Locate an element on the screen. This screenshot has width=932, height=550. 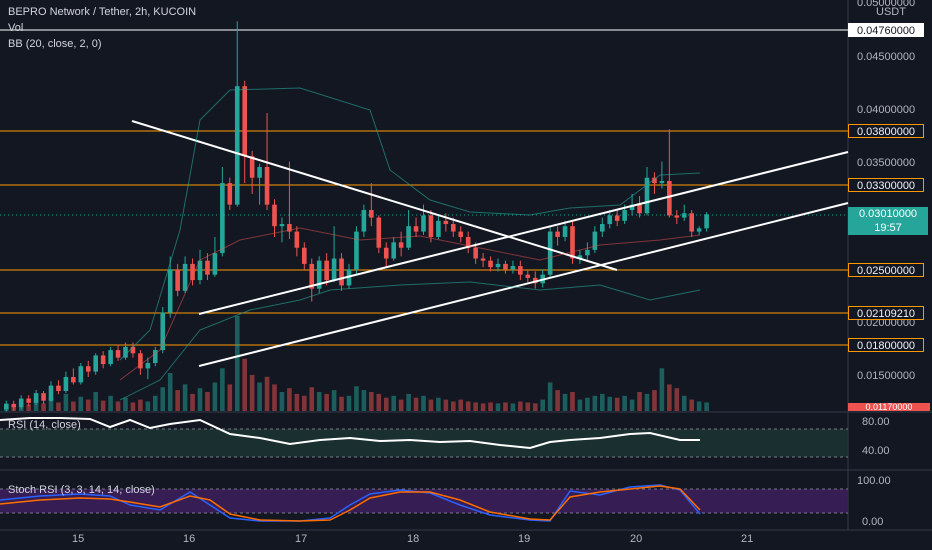
stoch-tick: 0.00 is located at coordinates (873, 522).